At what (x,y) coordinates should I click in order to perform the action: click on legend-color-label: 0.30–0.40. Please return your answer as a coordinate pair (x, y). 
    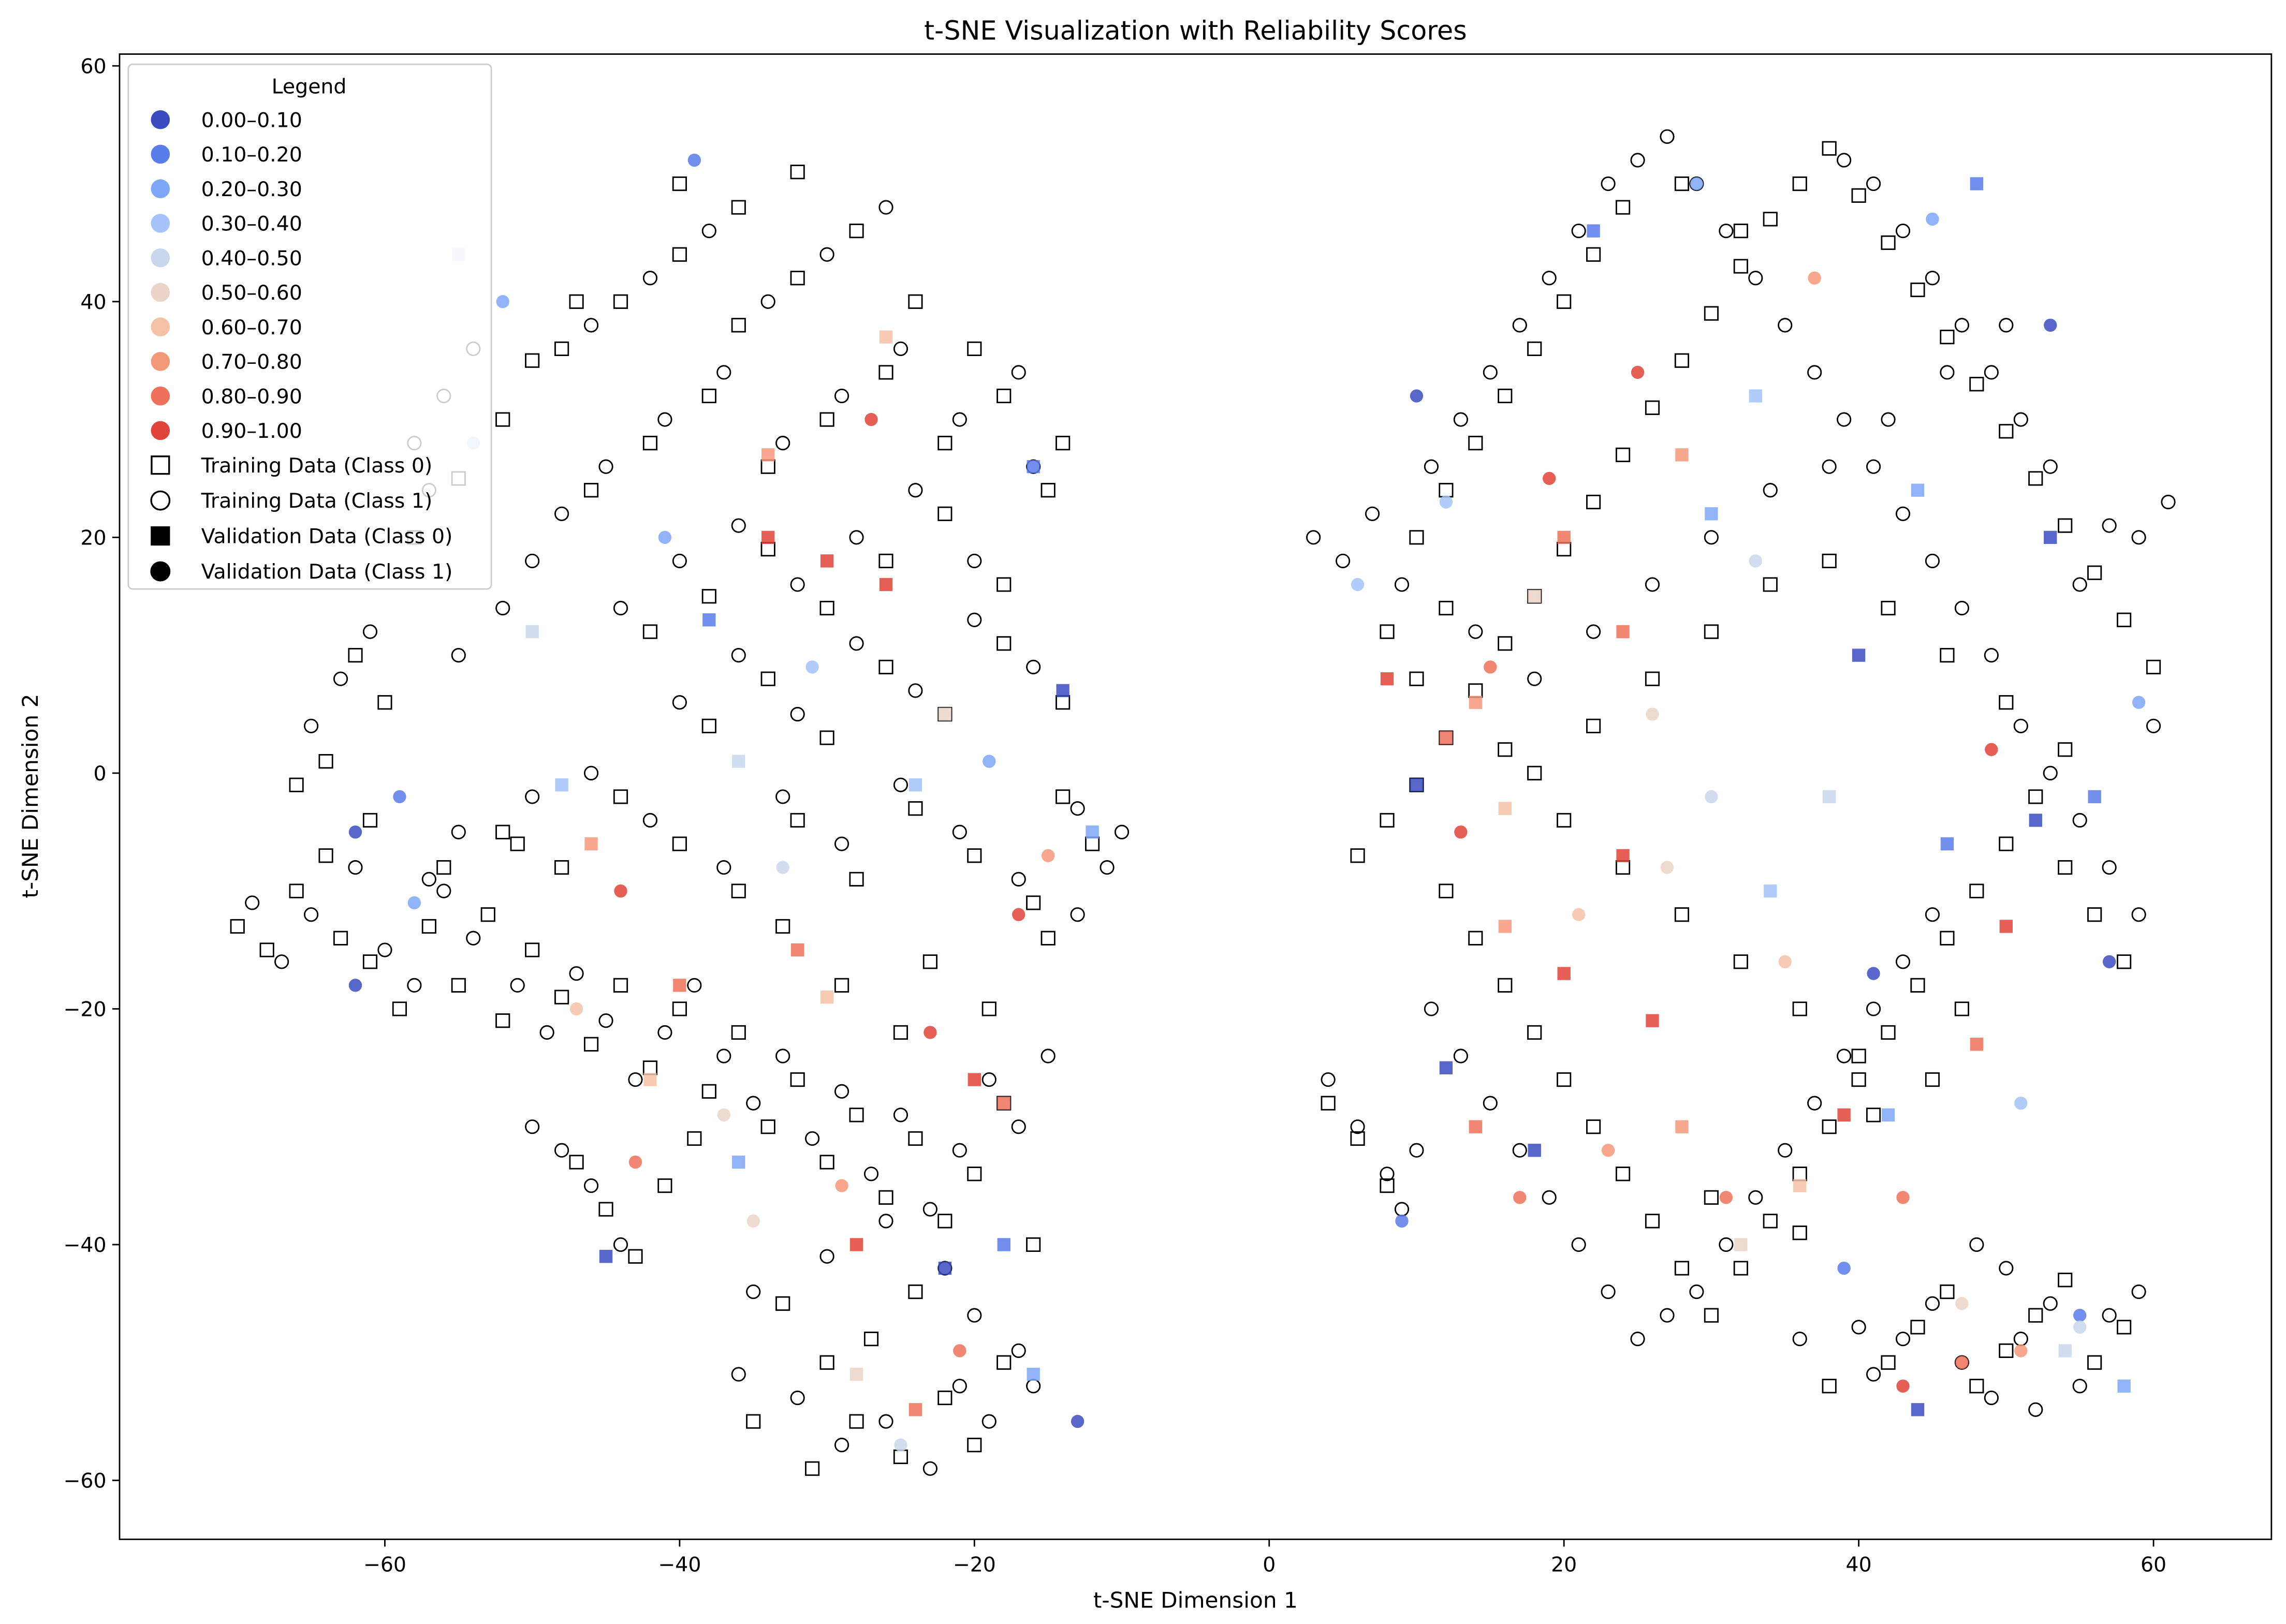
    Looking at the image, I should click on (251, 224).